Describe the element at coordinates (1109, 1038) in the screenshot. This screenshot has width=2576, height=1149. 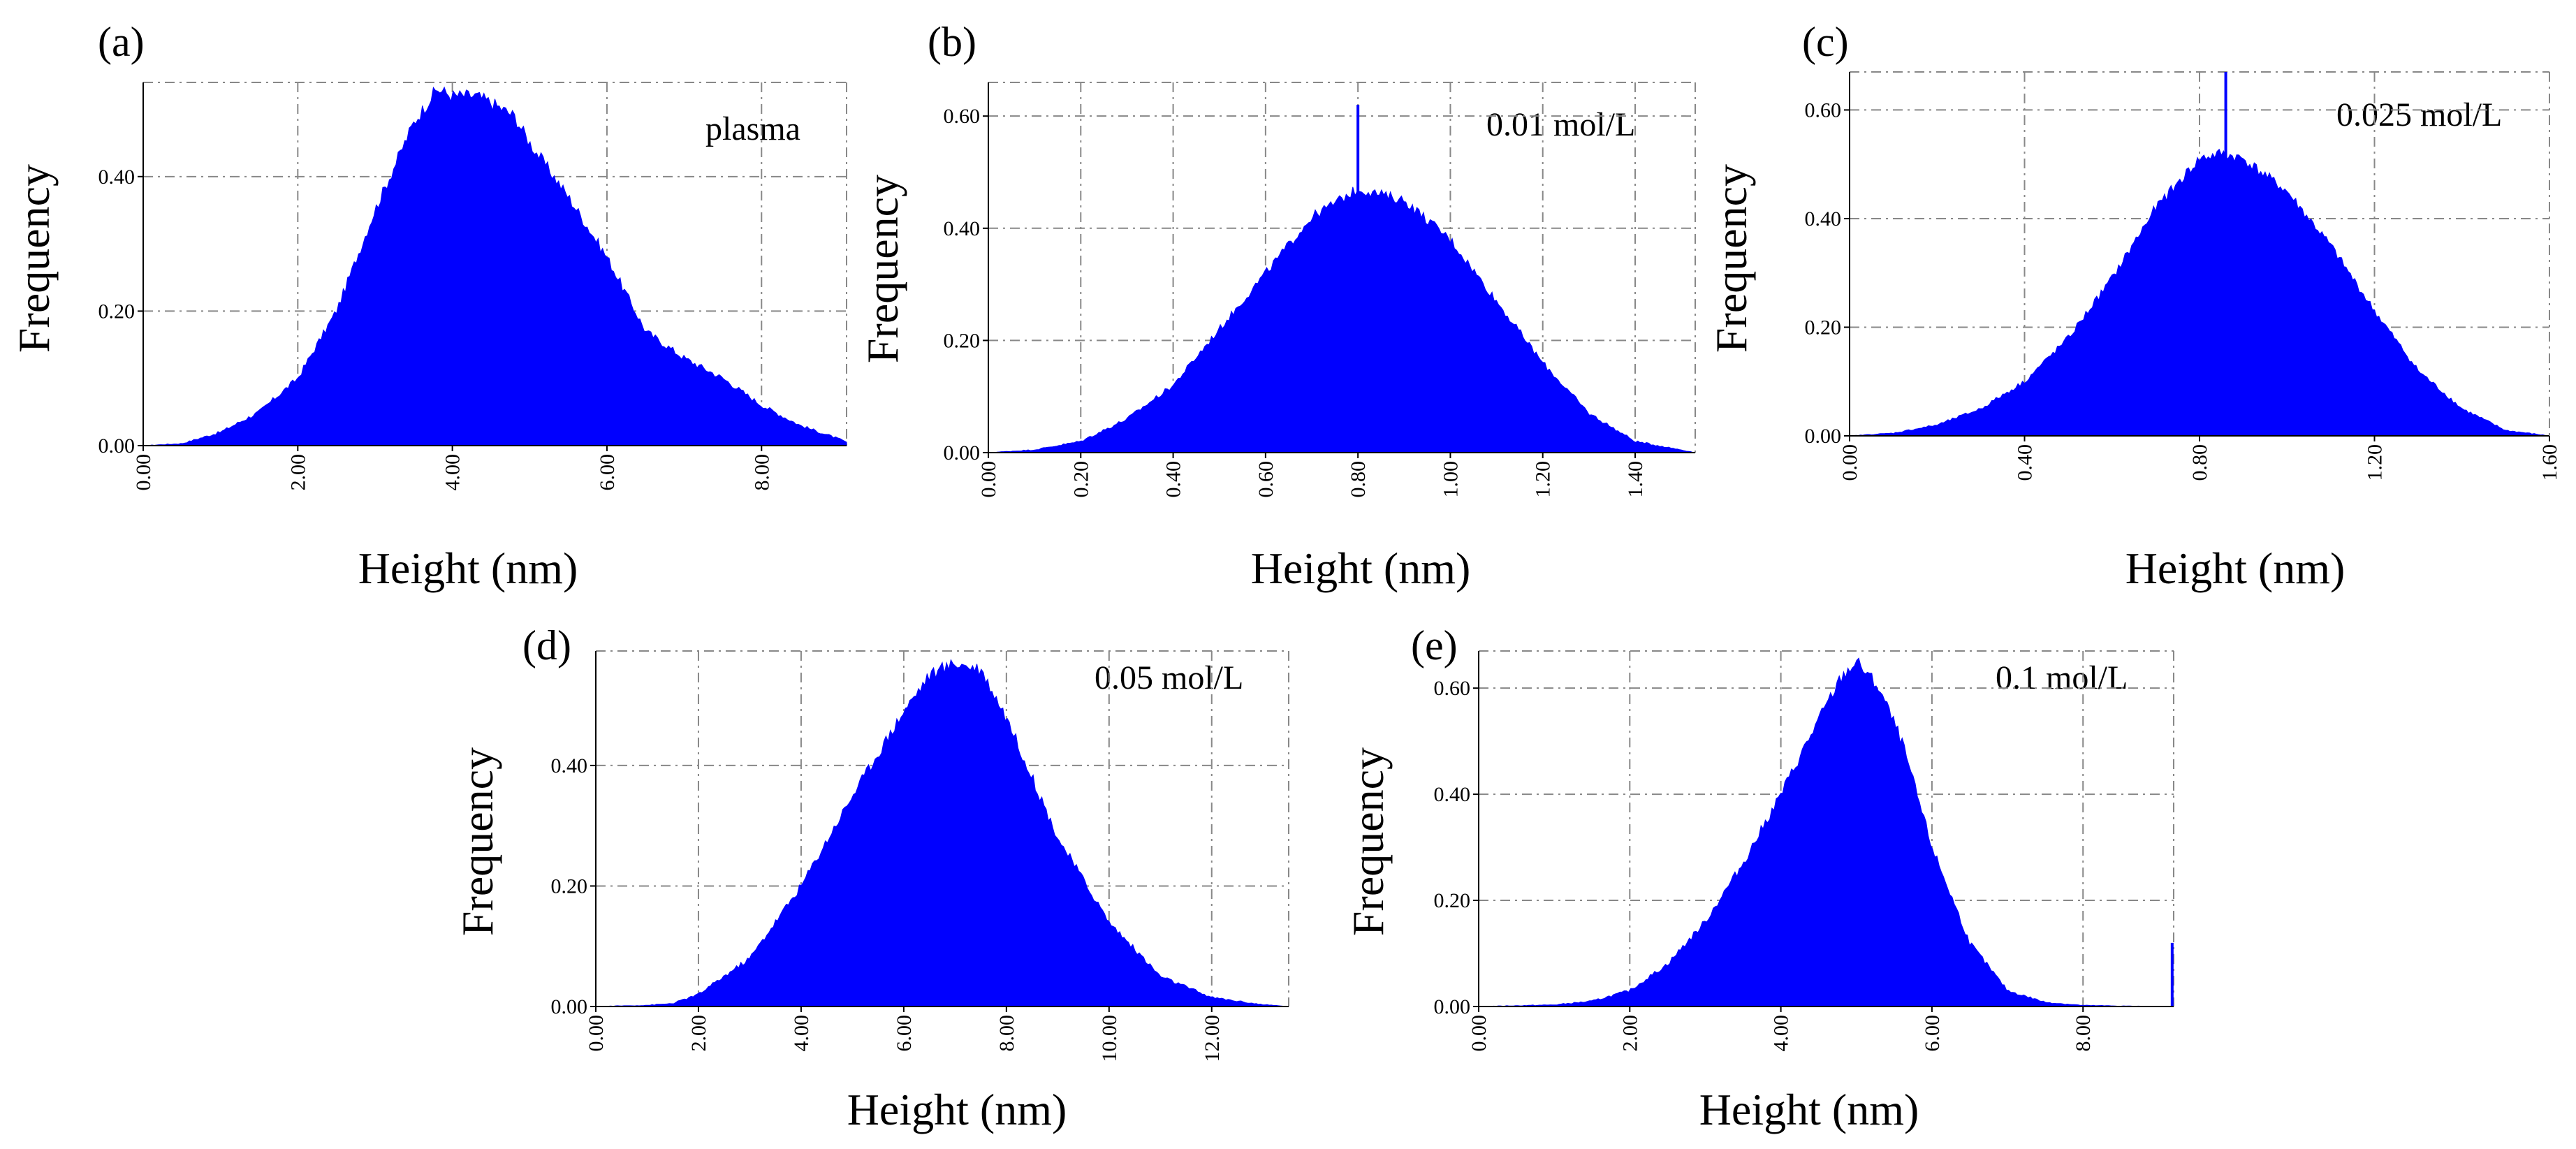
I see `x-tick-label: 10.00` at that location.